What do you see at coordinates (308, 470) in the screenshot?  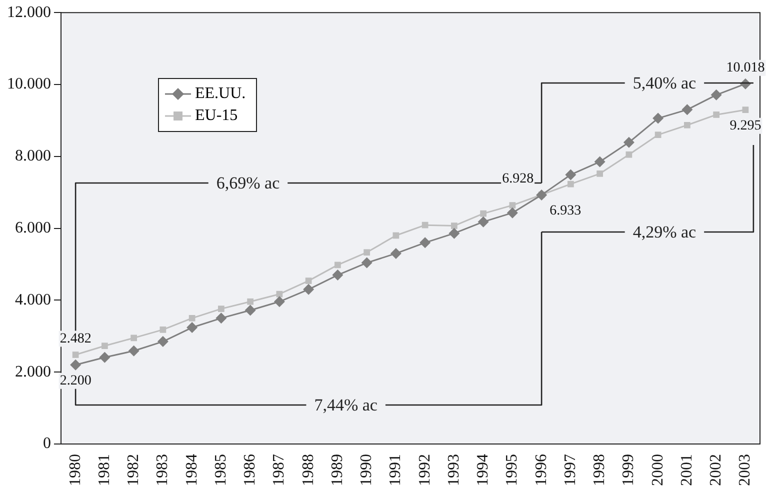 I see `x-tick-label: 1988` at bounding box center [308, 470].